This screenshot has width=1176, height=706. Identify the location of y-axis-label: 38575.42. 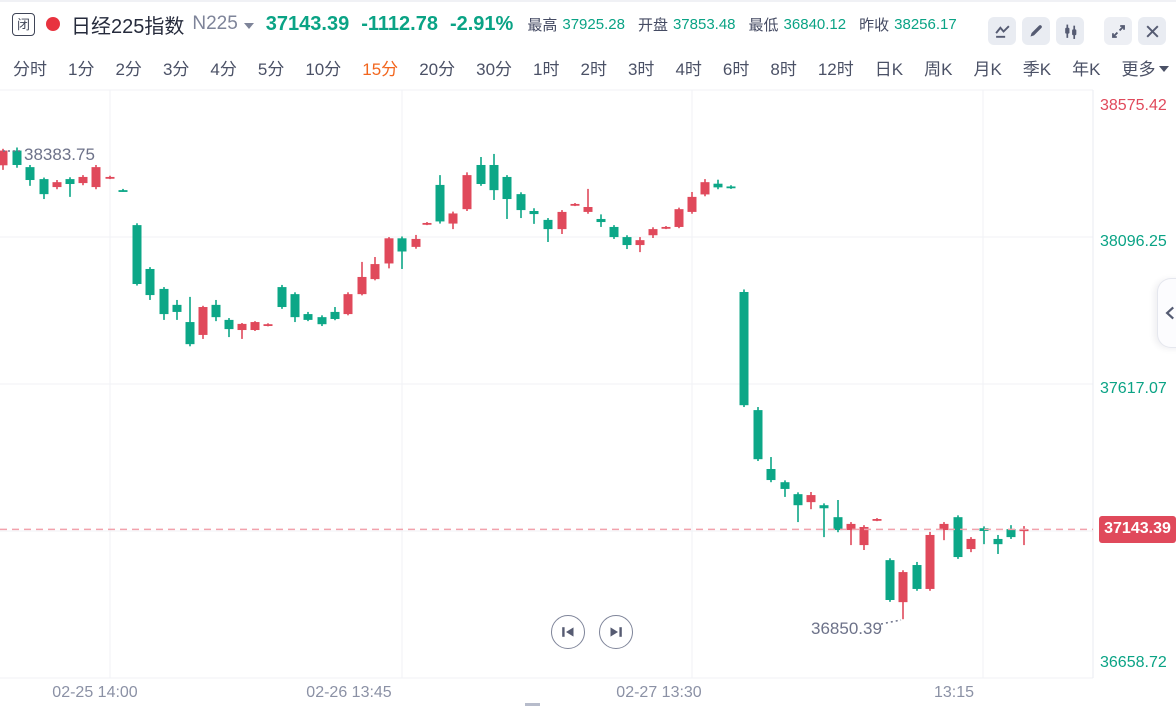
(1133, 105).